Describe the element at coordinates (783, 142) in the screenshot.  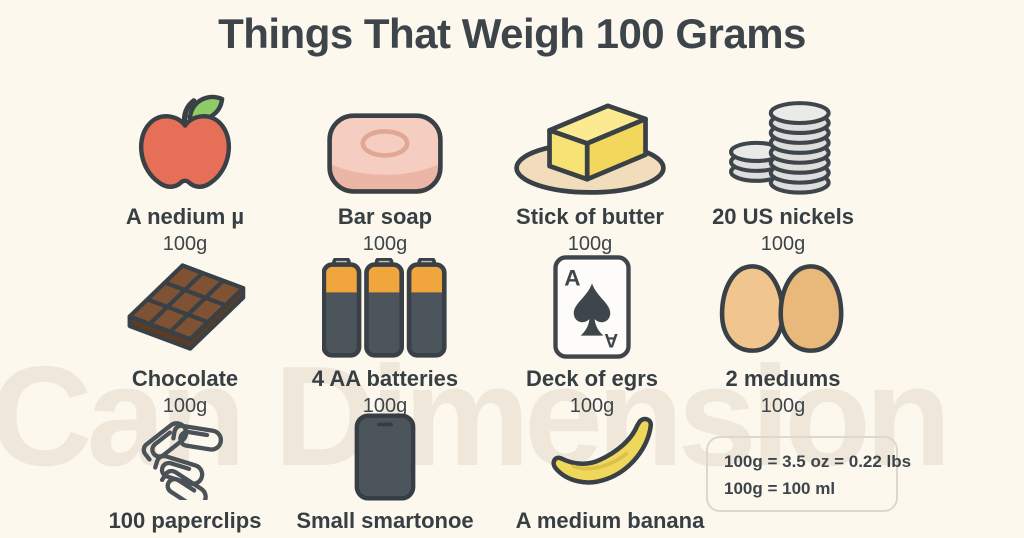
I see `nickels-icon` at that location.